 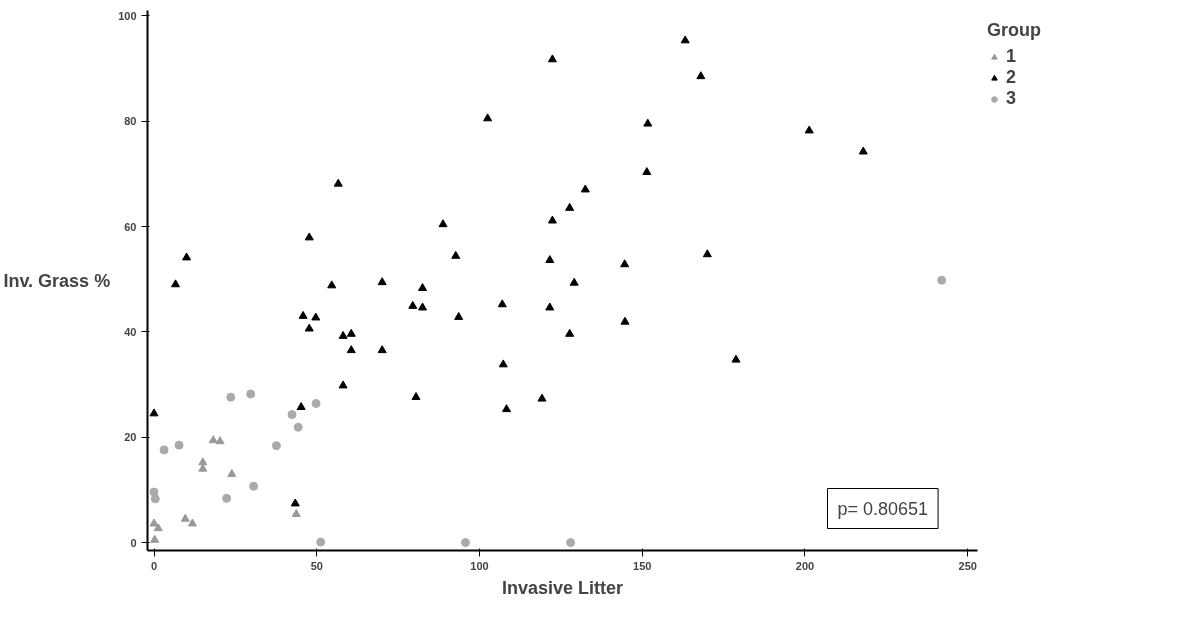 What do you see at coordinates (883, 508) in the screenshot?
I see `annotation: p= 0.80651` at bounding box center [883, 508].